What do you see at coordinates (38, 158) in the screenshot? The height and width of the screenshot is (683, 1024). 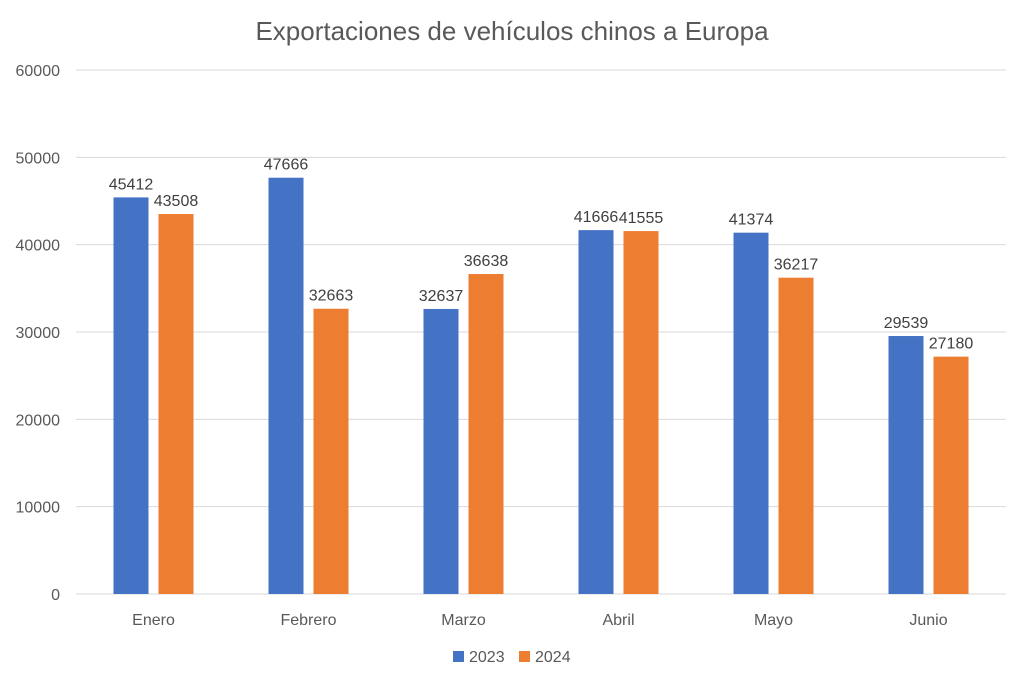 I see `y-tick-label: 50000` at bounding box center [38, 158].